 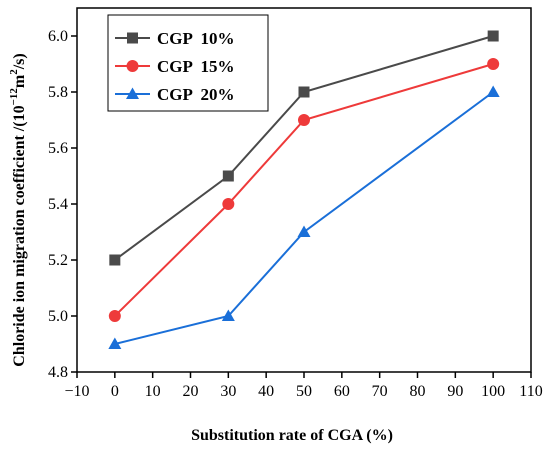 What do you see at coordinates (58, 316) in the screenshot?
I see `y-tick-label: 5.0` at bounding box center [58, 316].